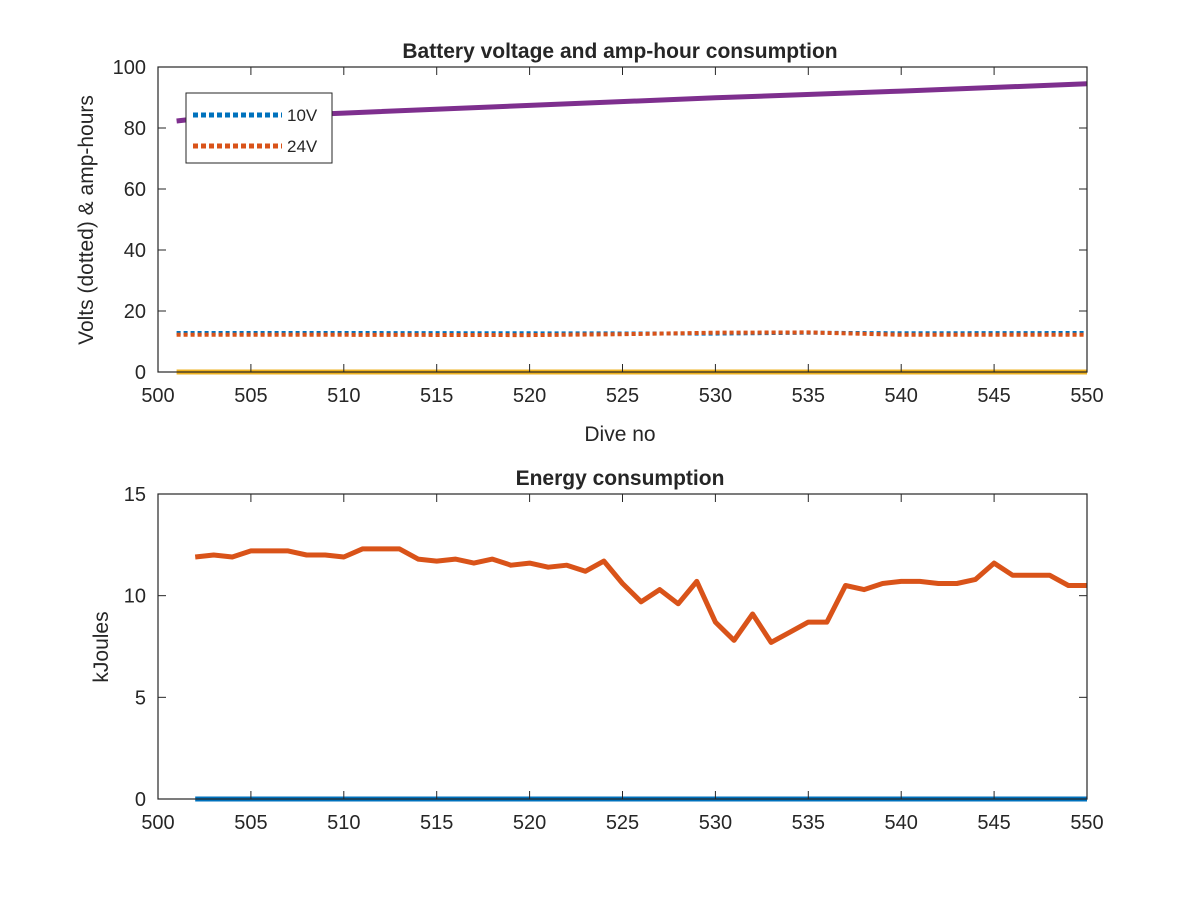 This screenshot has height=900, width=1200. I want to click on y-tick-label: 100, so click(129, 68).